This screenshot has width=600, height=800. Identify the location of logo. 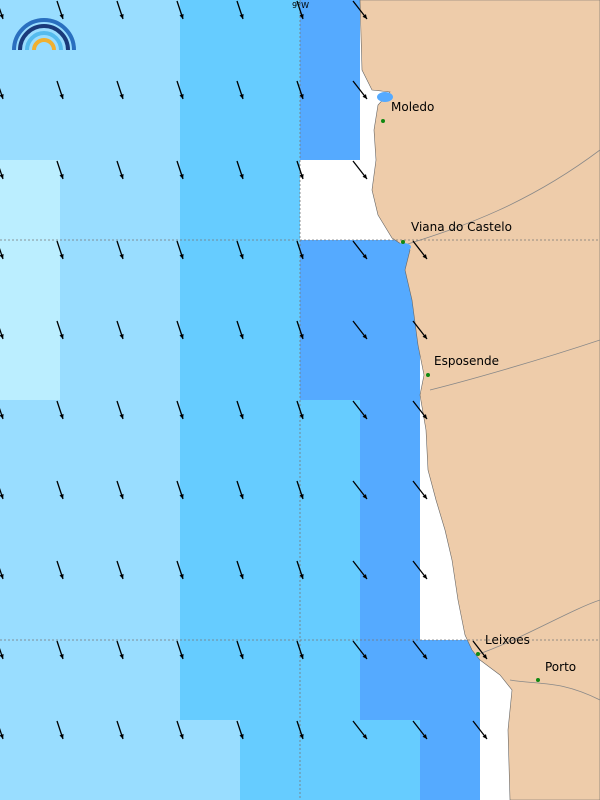
(44, 34).